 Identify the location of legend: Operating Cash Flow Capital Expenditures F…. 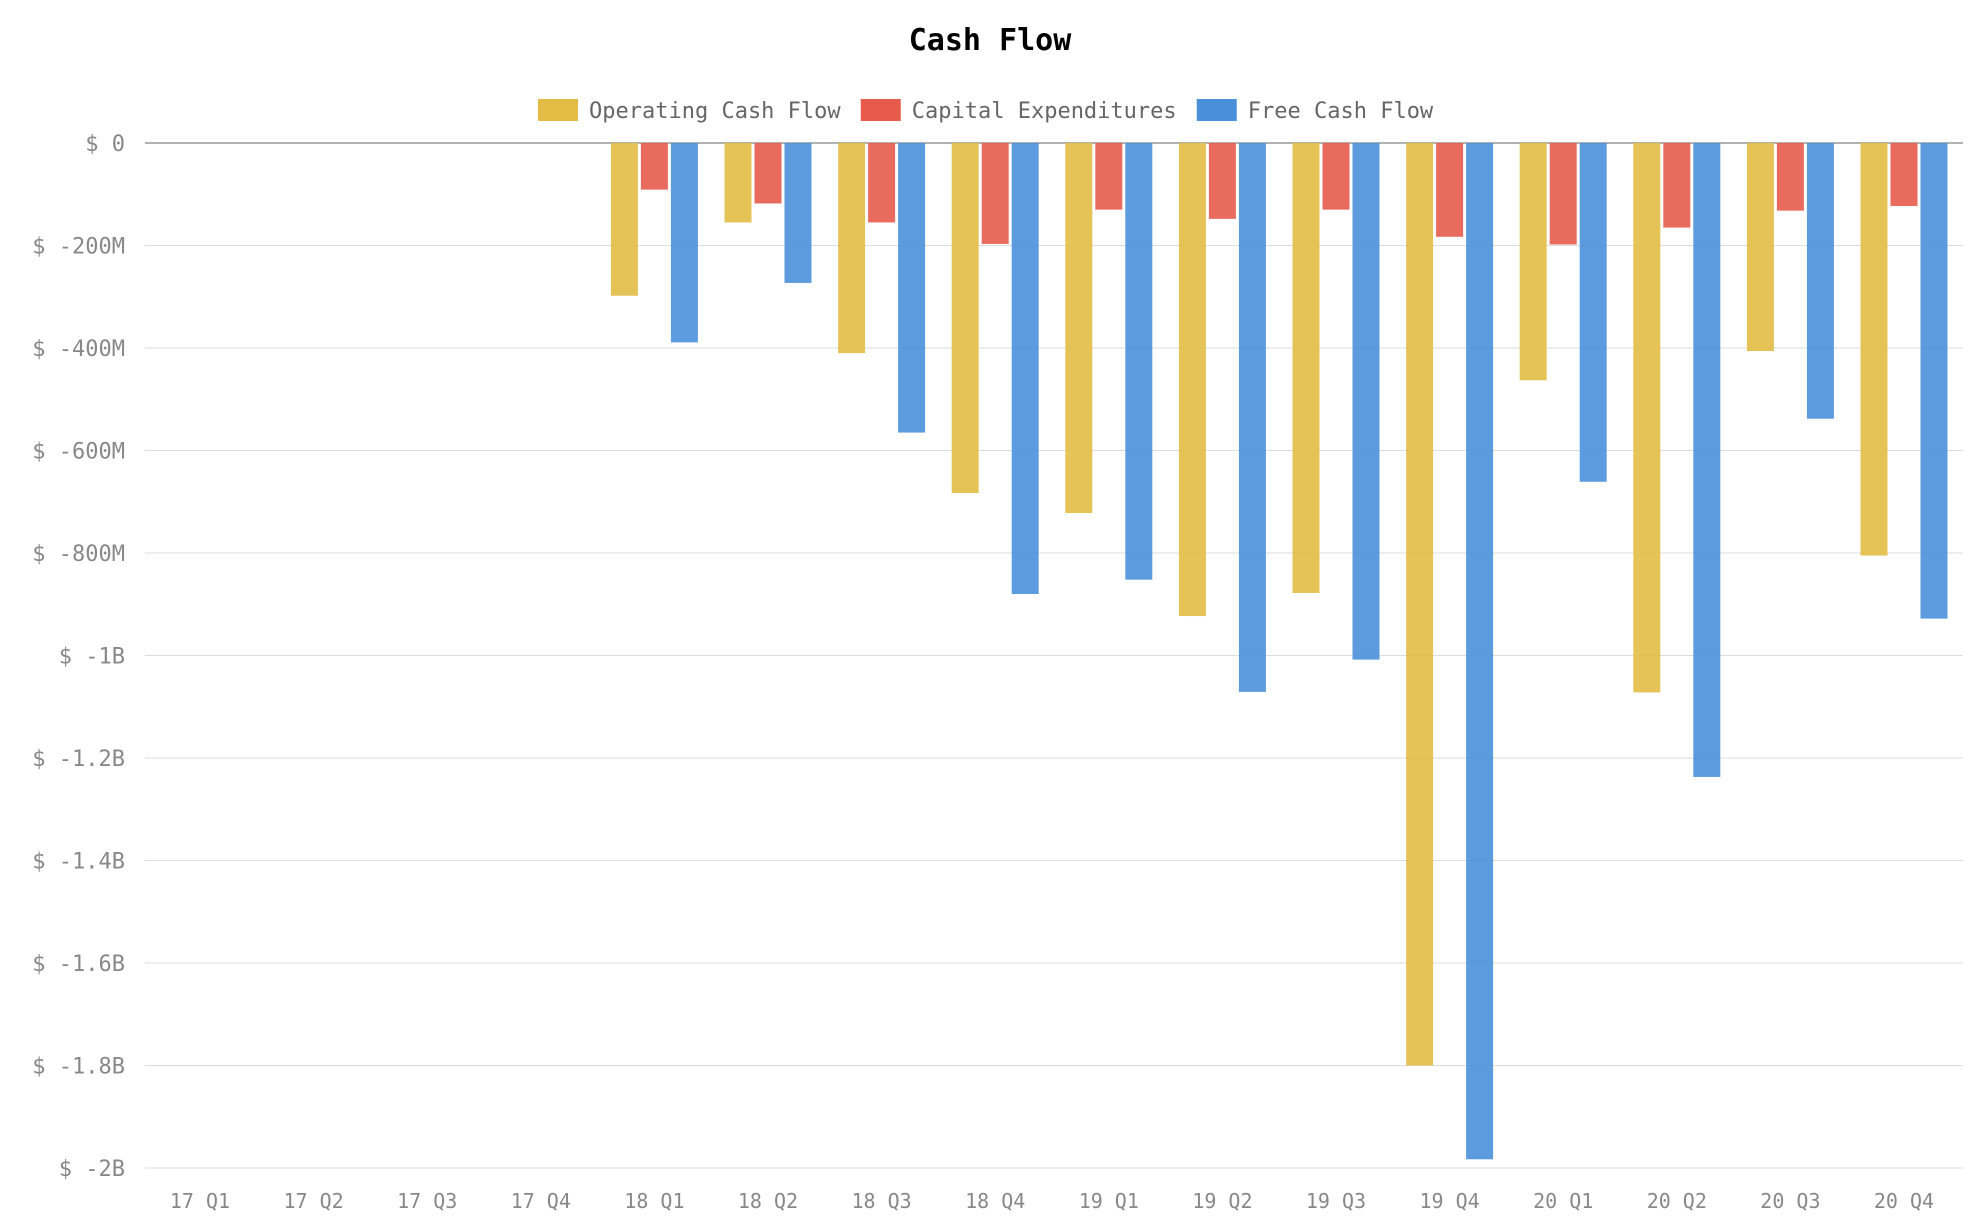
(986, 111).